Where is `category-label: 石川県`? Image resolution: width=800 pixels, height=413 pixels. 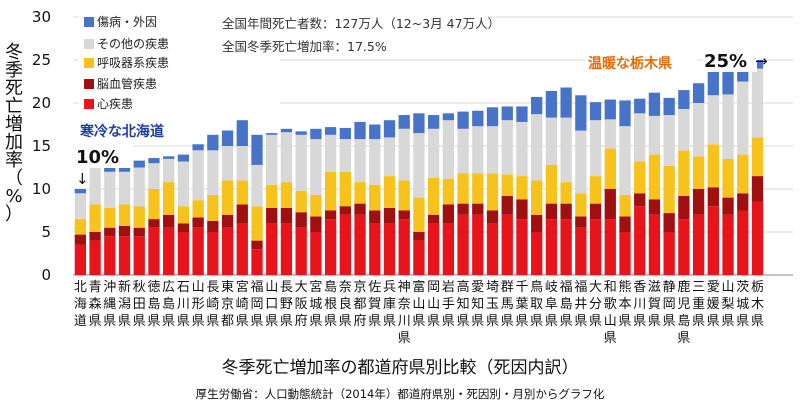
category-label: 石川県 is located at coordinates (183, 304).